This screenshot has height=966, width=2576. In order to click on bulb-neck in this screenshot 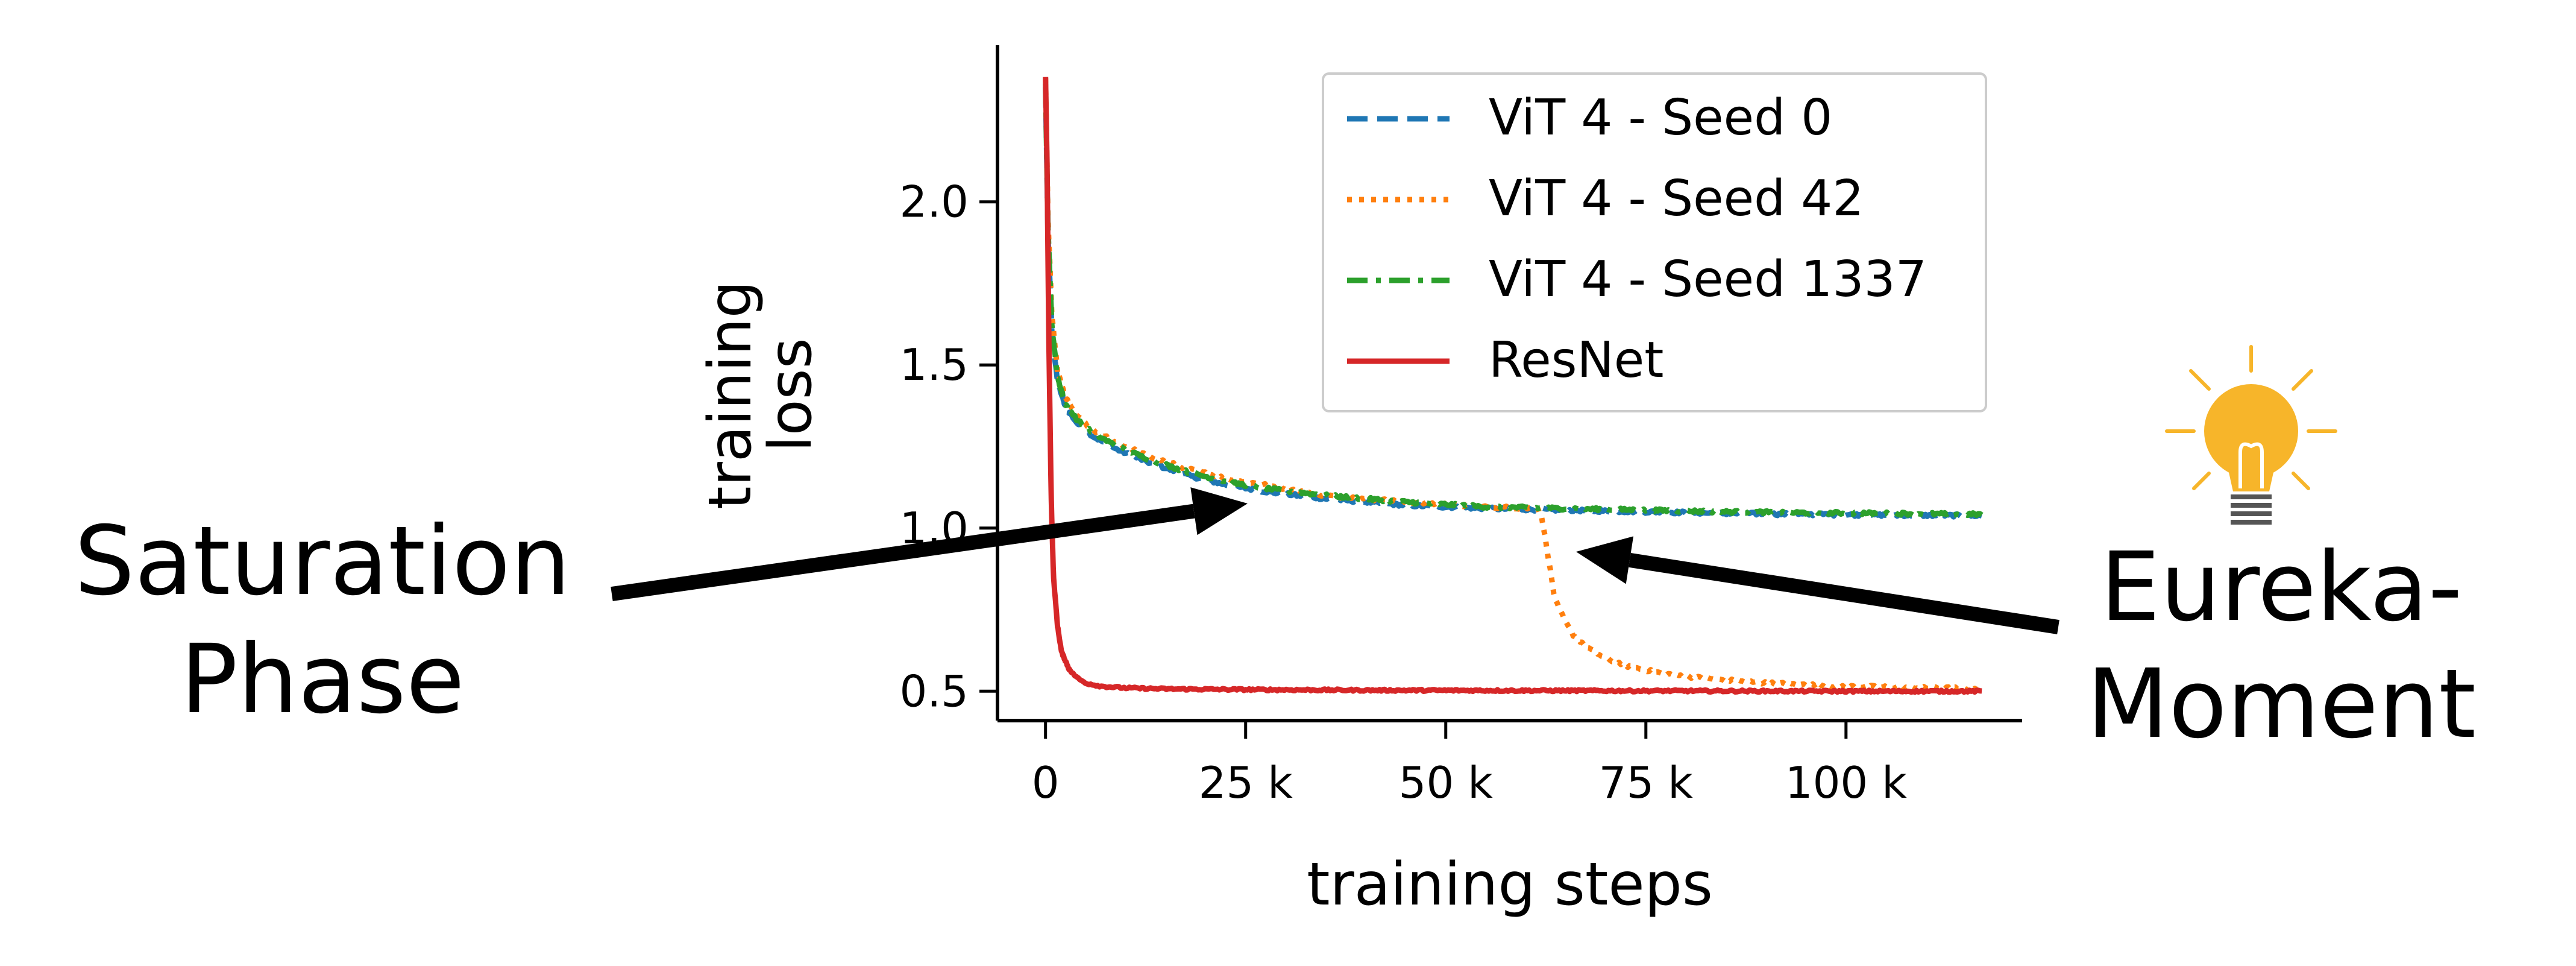, I will do `click(2251, 477)`.